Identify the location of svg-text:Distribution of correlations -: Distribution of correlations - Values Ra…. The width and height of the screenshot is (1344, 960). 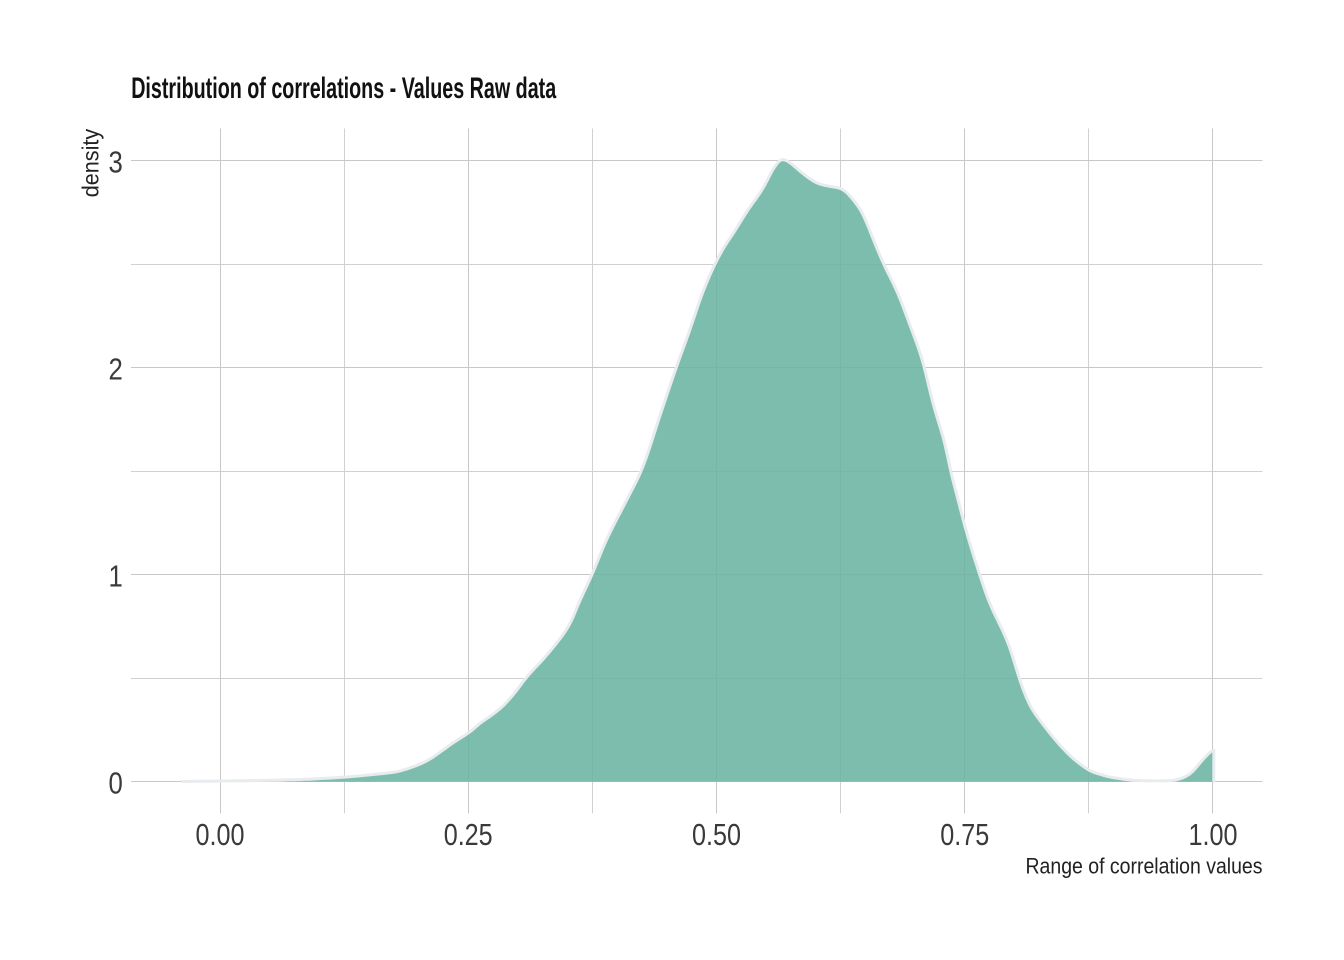
(343, 88).